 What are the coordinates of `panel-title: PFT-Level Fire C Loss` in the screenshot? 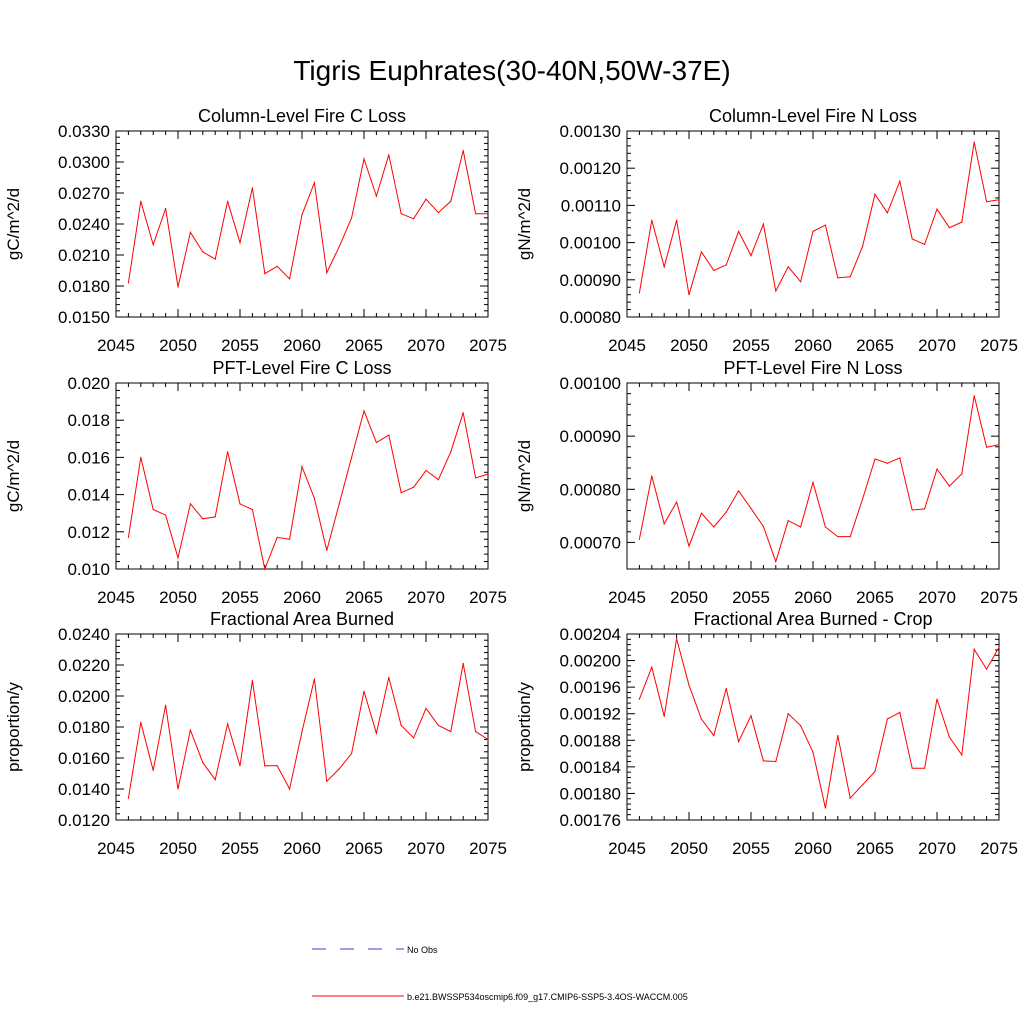 It's located at (301, 368).